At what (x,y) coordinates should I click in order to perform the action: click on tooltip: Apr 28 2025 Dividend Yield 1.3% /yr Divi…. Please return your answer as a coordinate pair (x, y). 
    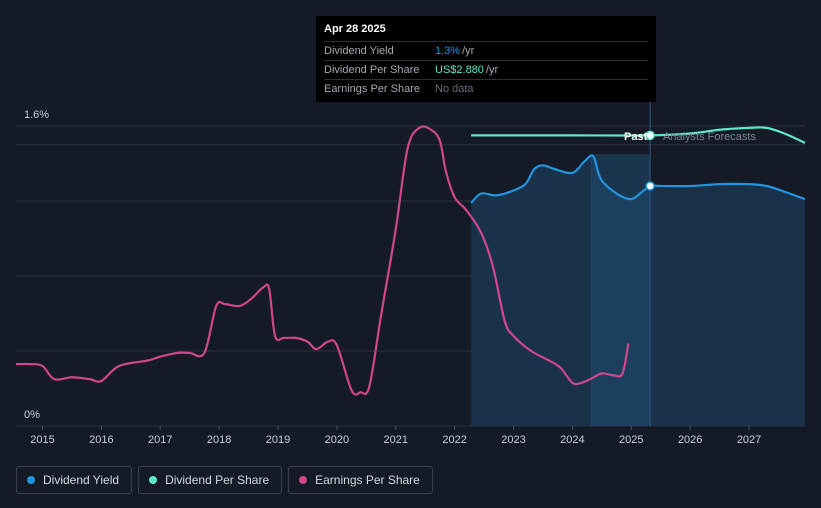
    Looking at the image, I should click on (486, 59).